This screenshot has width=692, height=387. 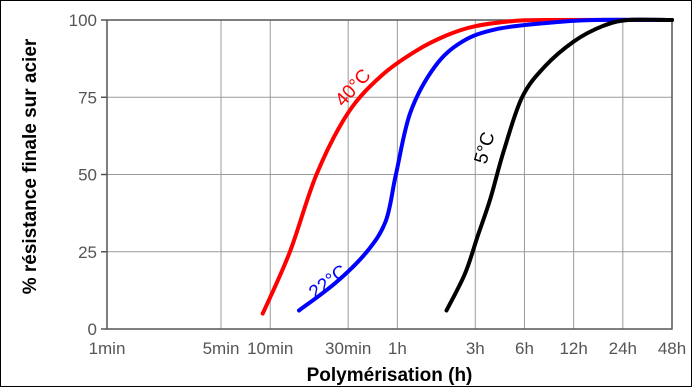 What do you see at coordinates (87, 252) in the screenshot?
I see `y-tick-label: 25` at bounding box center [87, 252].